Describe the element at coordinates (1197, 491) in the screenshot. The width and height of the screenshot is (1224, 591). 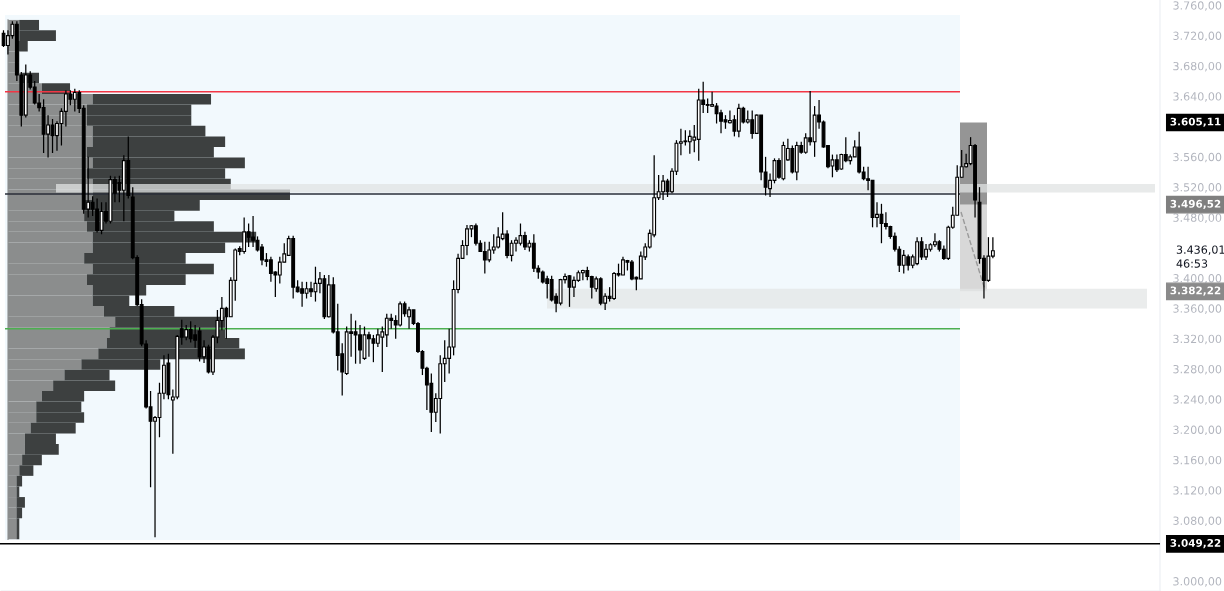
I see `y-tick-label: 3.120,00` at that location.